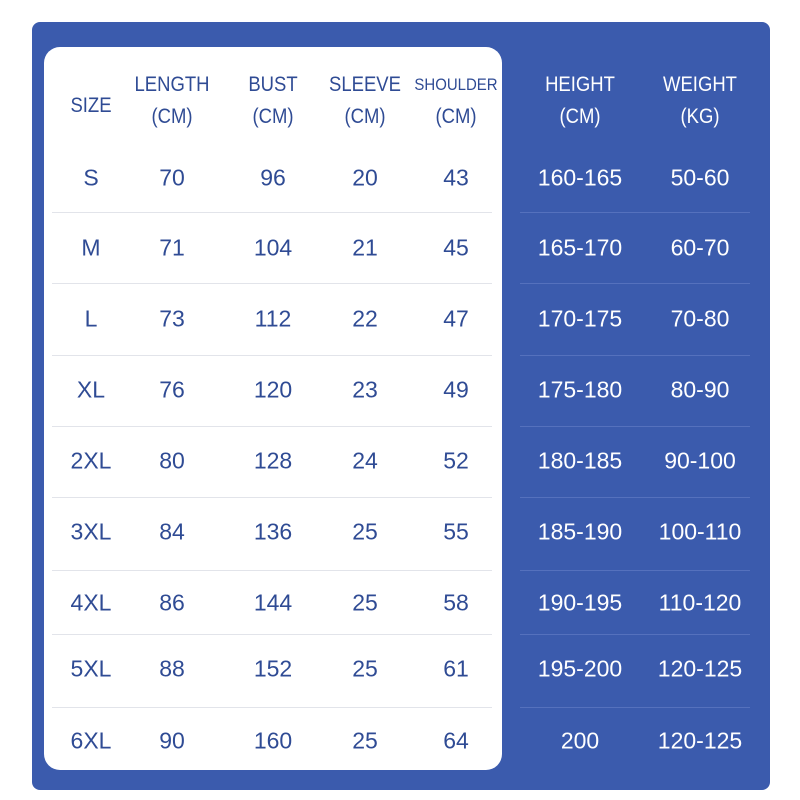 Image resolution: width=800 pixels, height=800 pixels. What do you see at coordinates (580, 602) in the screenshot?
I see `cell-height: 190-195` at bounding box center [580, 602].